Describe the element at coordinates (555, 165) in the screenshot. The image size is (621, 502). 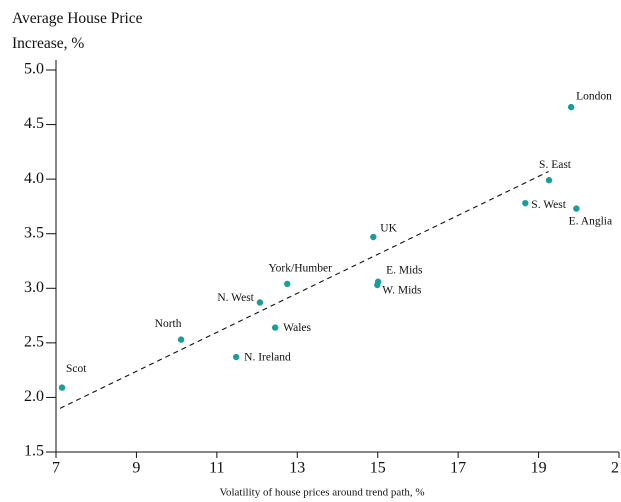
I see `point-label: S. East` at that location.